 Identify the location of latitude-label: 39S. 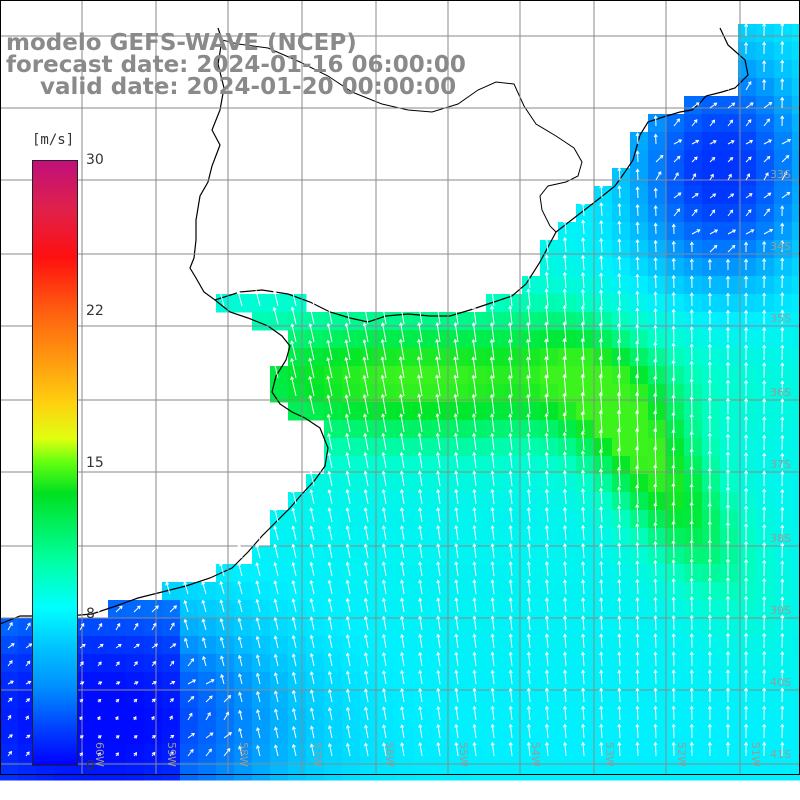
(780, 610).